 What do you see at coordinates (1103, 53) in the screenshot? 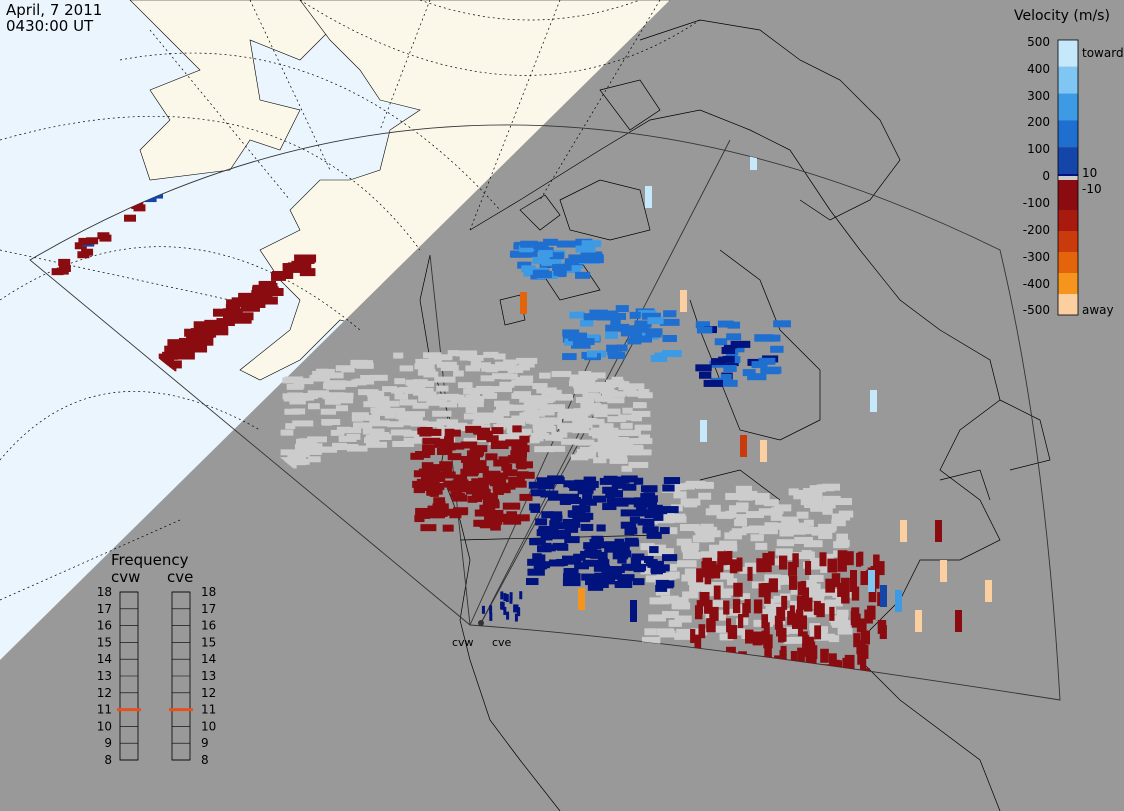
I see `toward-label: toward` at bounding box center [1103, 53].